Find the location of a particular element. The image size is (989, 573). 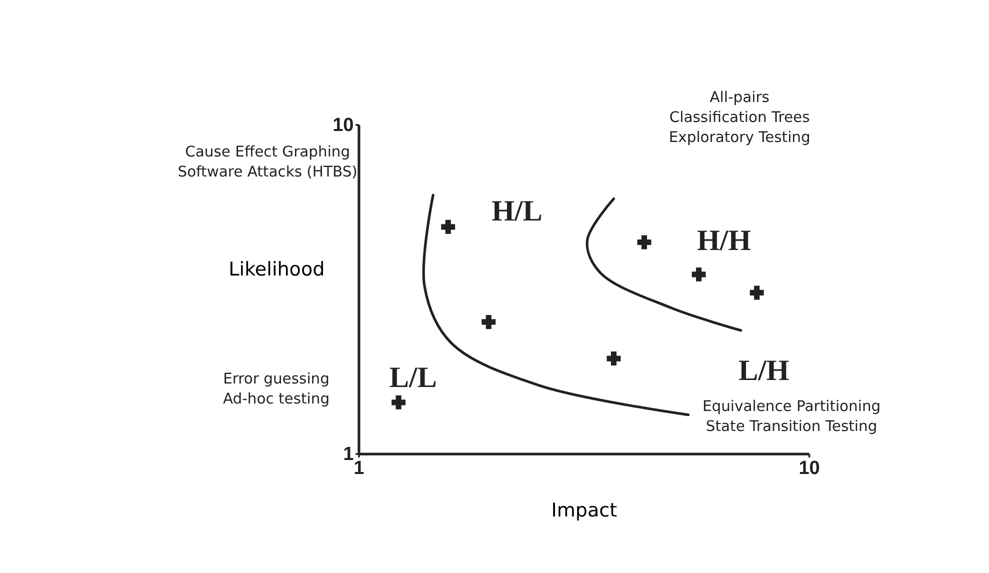

annotation: H/L is located at coordinates (517, 212).